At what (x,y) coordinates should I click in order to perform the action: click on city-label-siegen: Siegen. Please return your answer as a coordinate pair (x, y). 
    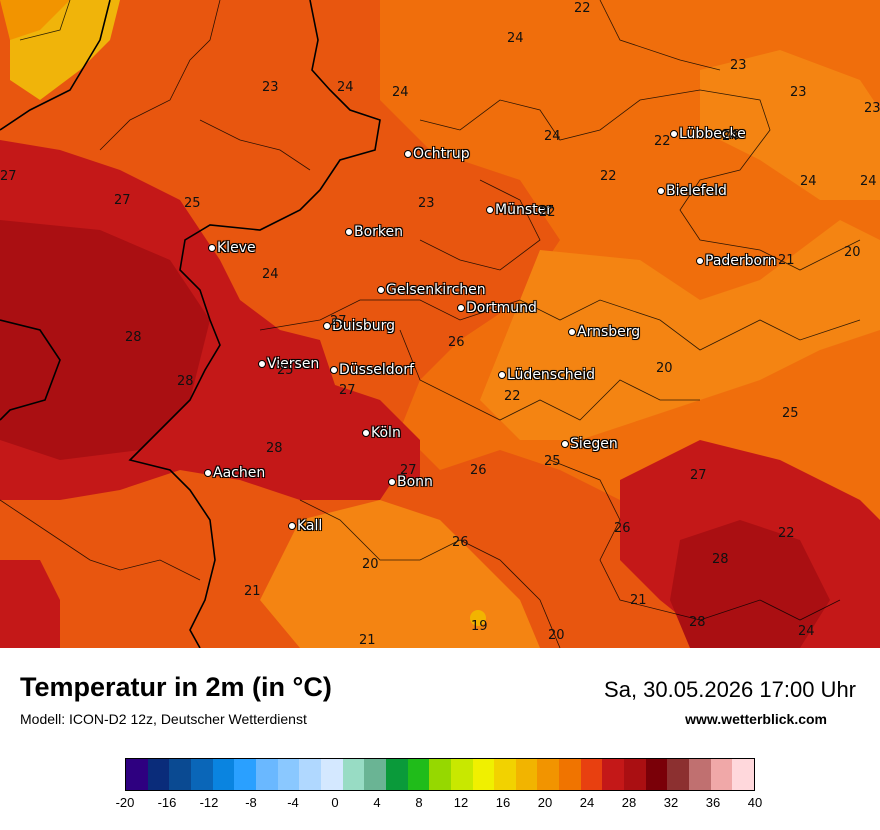
    Looking at the image, I should click on (589, 444).